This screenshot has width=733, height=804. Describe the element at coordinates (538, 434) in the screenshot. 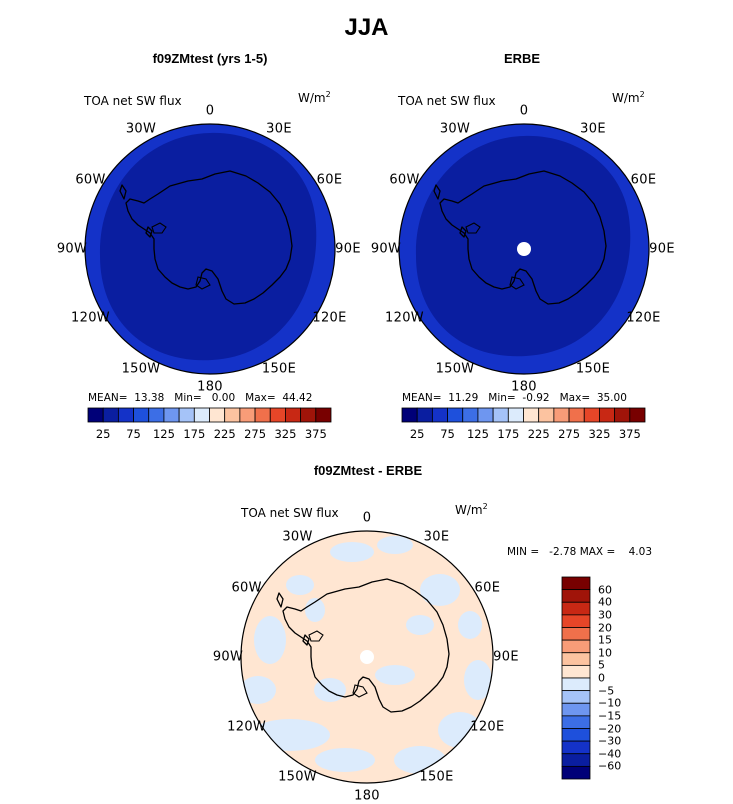

I see `obs-colorbar-tick-label: 225` at that location.